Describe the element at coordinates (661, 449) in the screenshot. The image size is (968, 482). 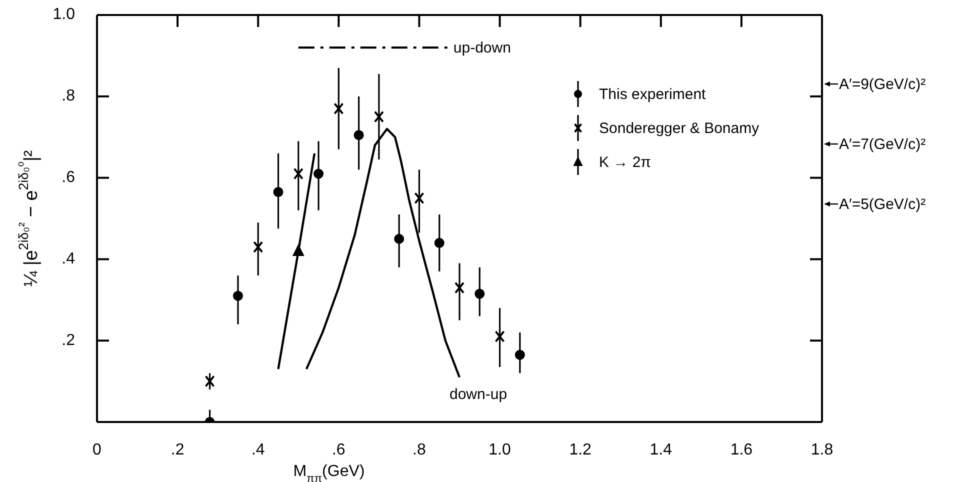
I see `x-tick-label: 1.4` at that location.